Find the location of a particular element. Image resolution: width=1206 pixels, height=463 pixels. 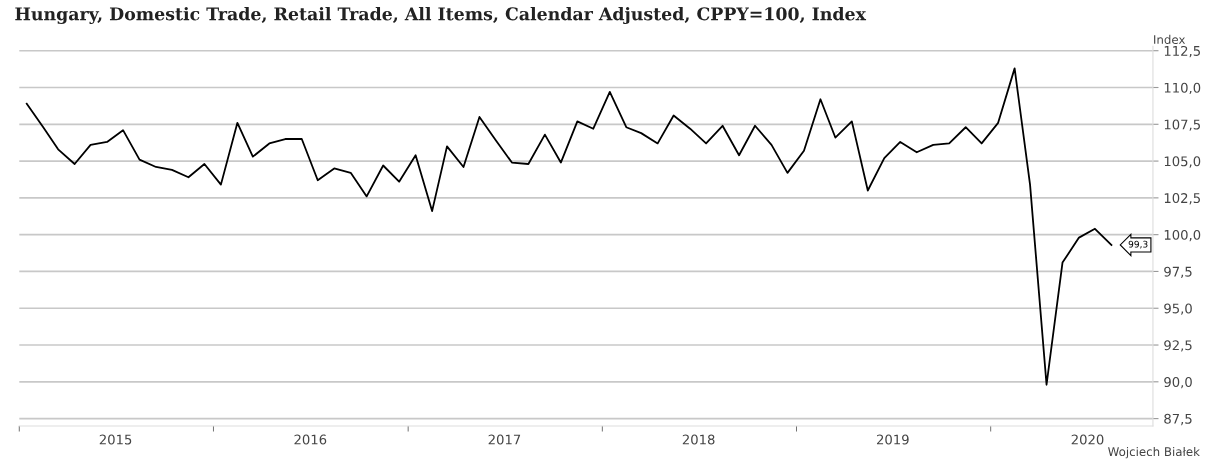

x-tick-label: 2019 is located at coordinates (892, 439).